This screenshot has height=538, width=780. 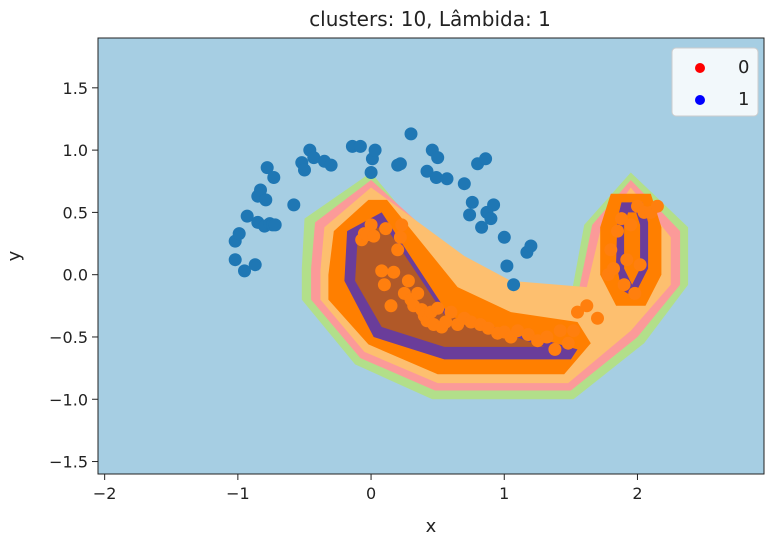 What do you see at coordinates (75, 88) in the screenshot?
I see `y-tick-label: 1.5` at bounding box center [75, 88].